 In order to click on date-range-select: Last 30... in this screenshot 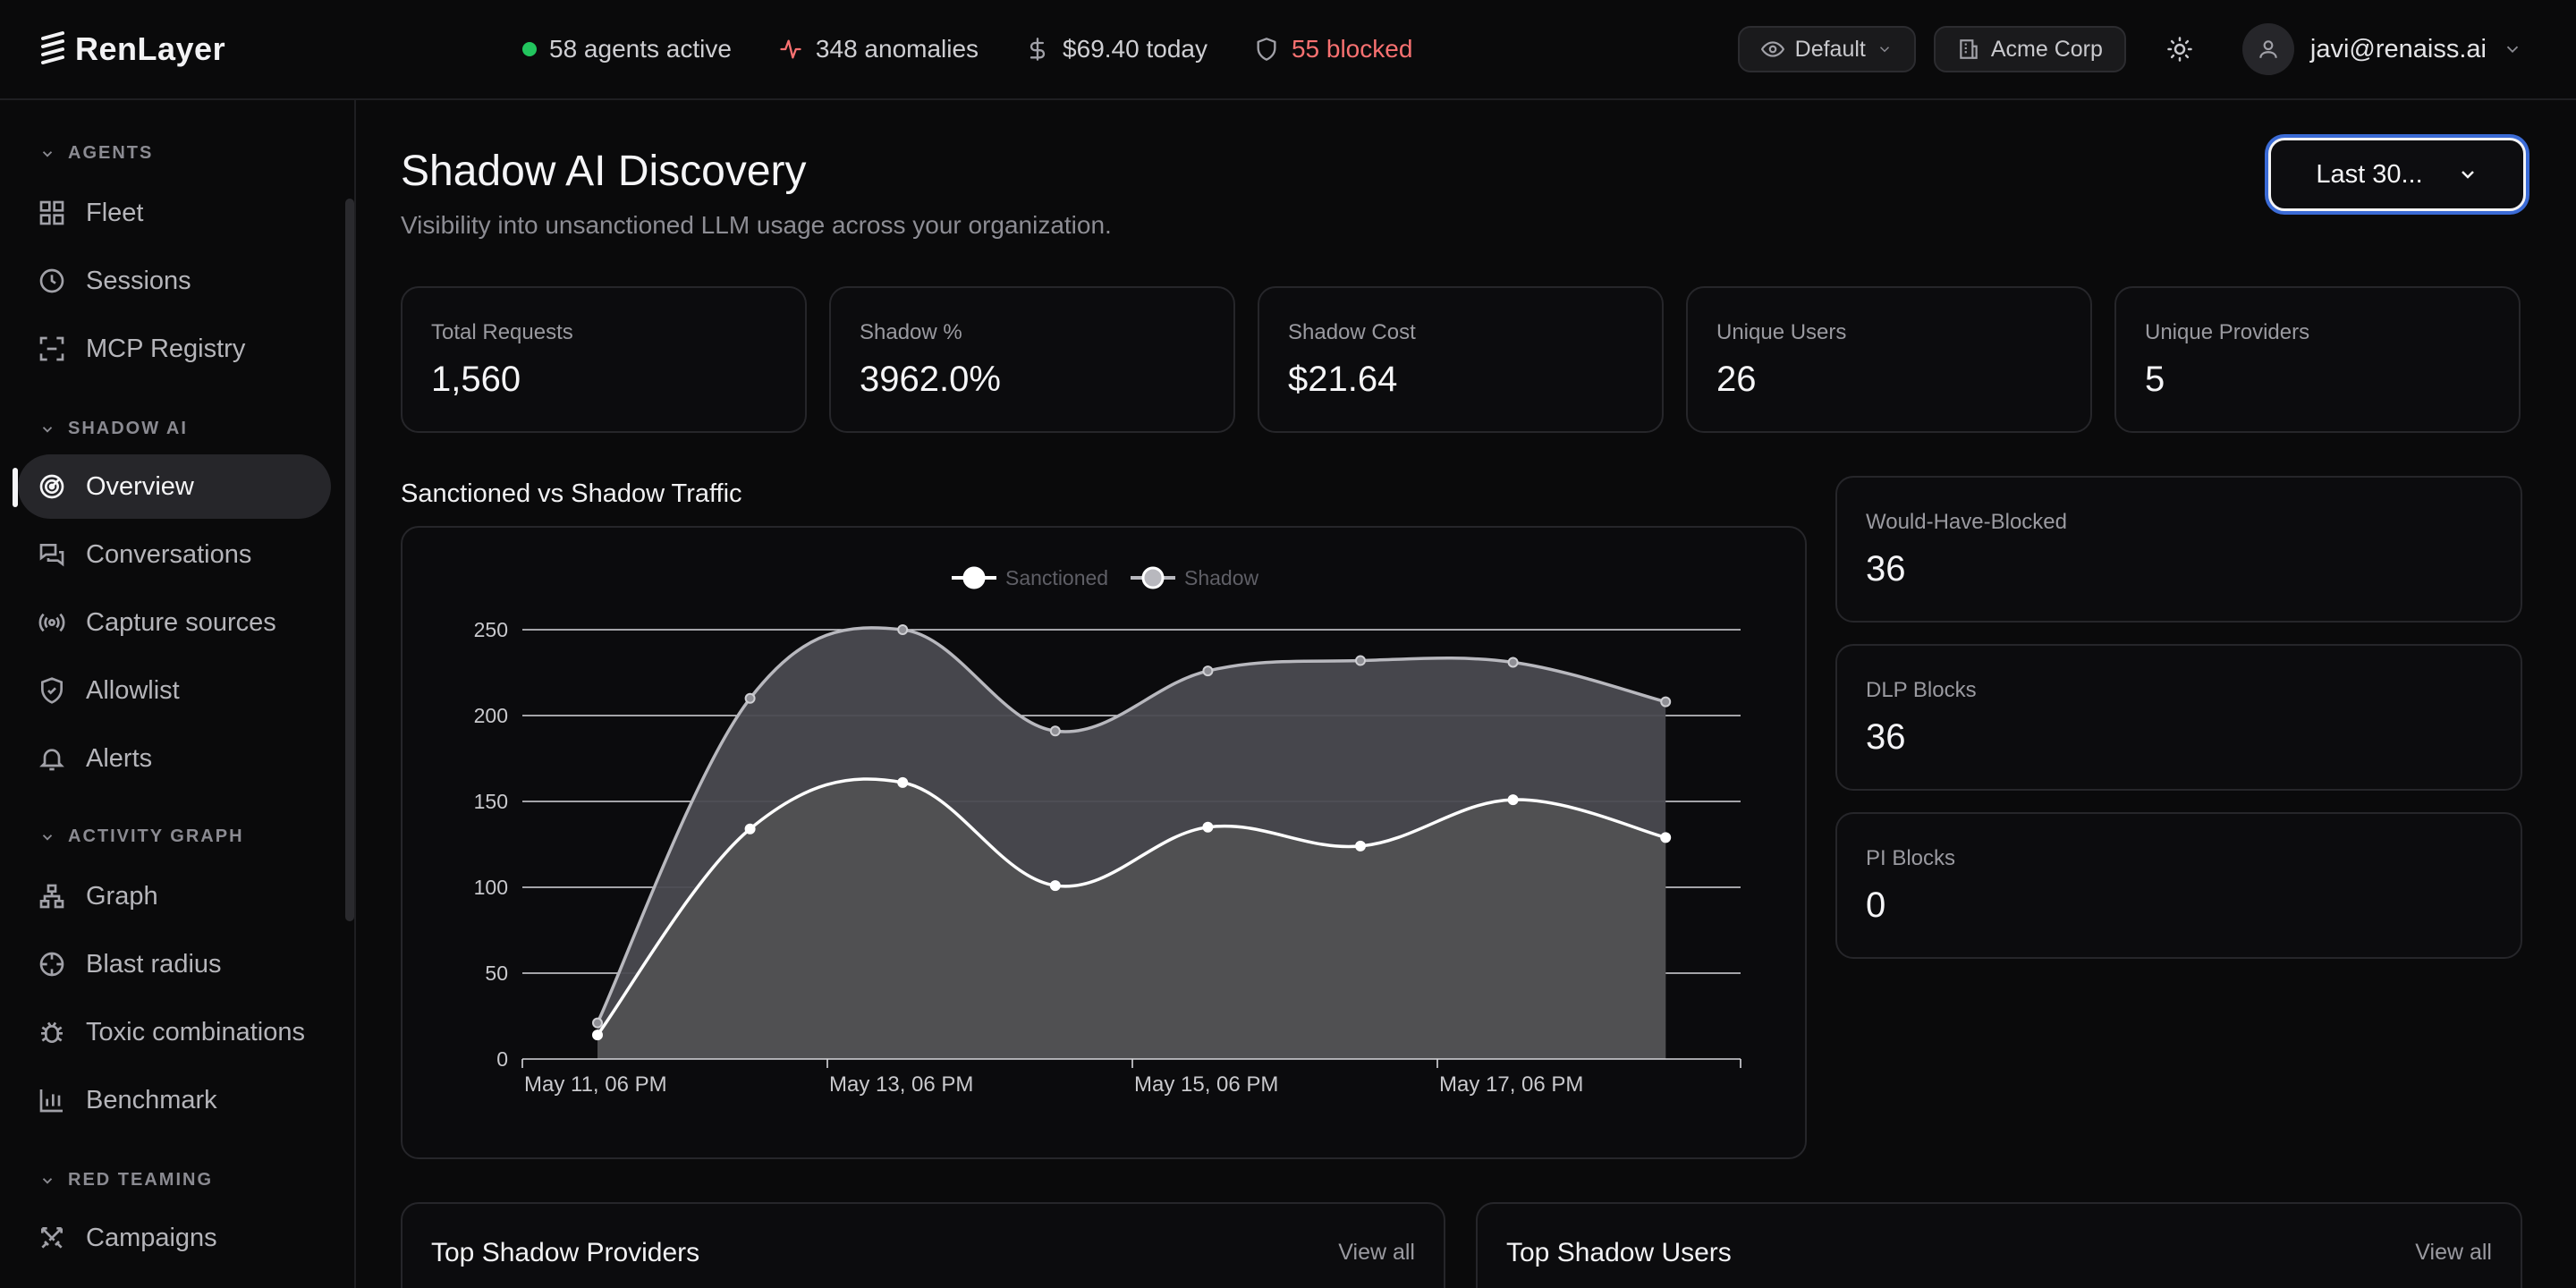, I will do `click(2397, 174)`.